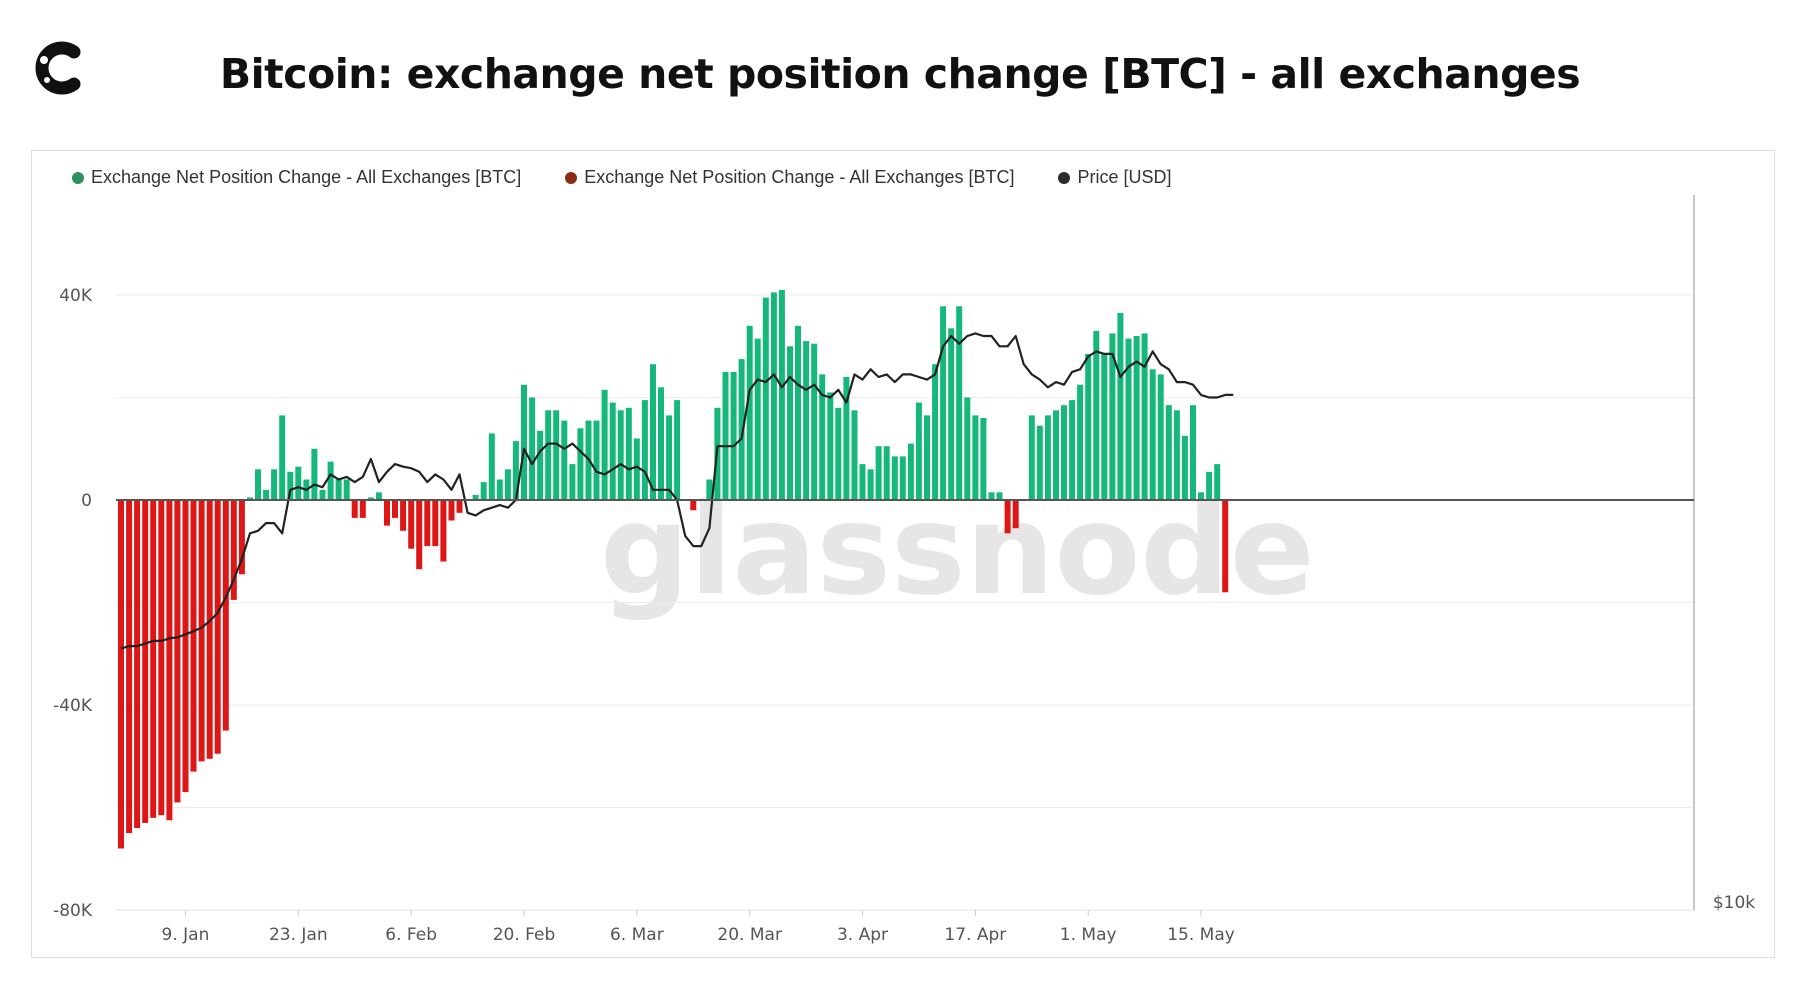 This screenshot has height=1002, width=1800. Describe the element at coordinates (975, 935) in the screenshot. I see `x-tick-label: 17. Apr` at that location.